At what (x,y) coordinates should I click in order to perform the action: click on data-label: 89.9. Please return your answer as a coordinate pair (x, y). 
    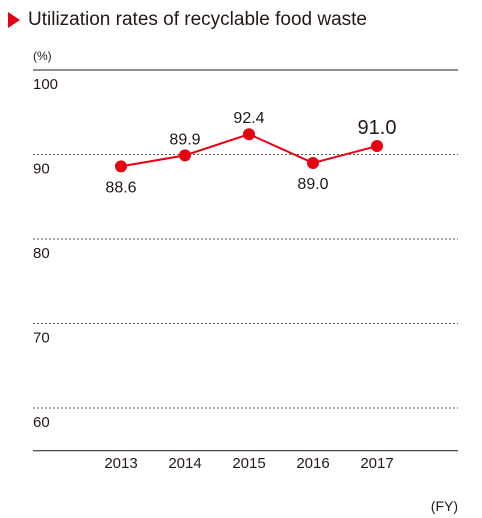
    Looking at the image, I should click on (184, 139).